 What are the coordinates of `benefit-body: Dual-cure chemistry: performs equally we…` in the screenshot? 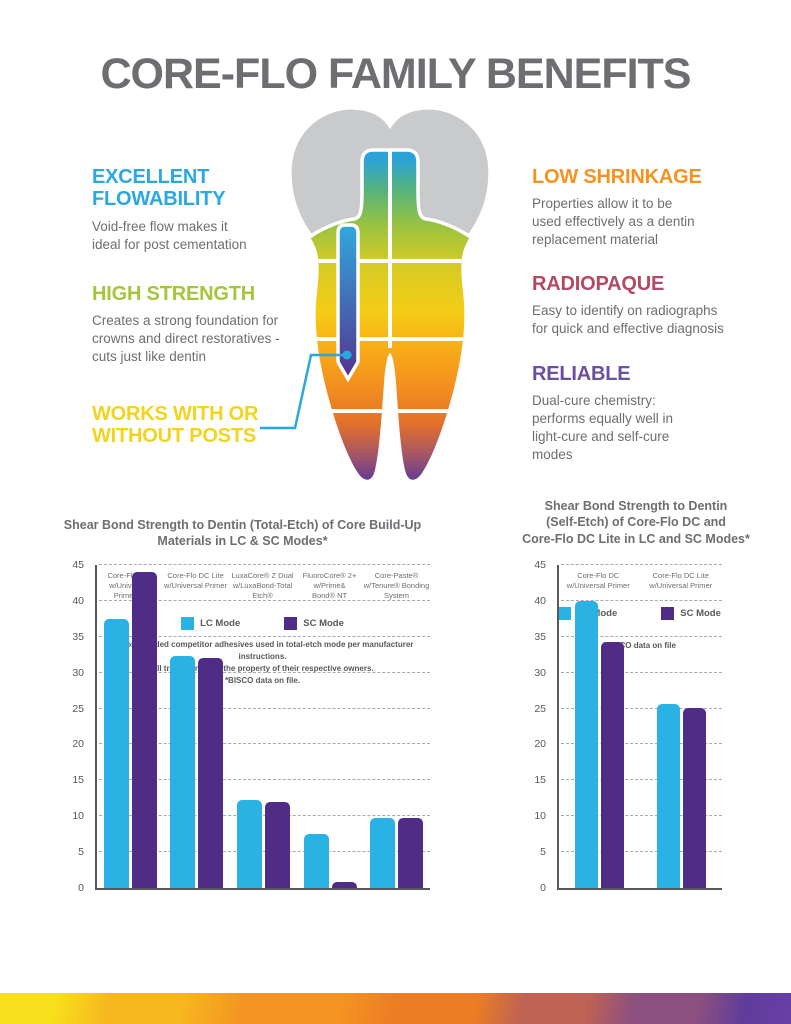 It's located at (603, 427).